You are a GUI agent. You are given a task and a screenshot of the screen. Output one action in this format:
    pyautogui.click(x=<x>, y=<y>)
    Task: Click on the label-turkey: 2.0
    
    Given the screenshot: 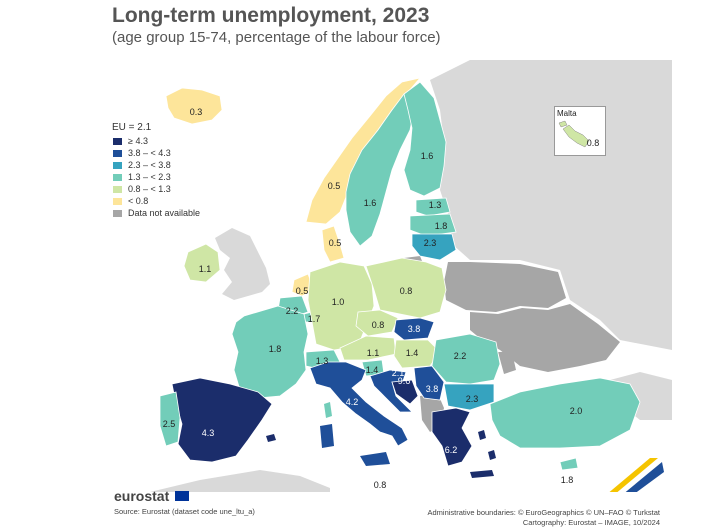 What is the action you would take?
    pyautogui.click(x=576, y=411)
    